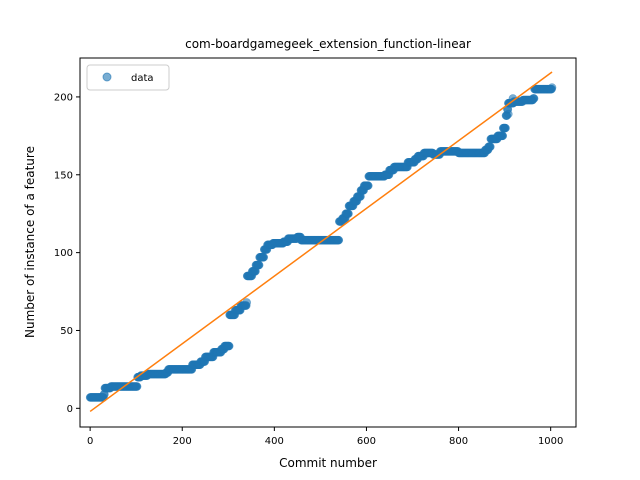 This screenshot has width=640, height=480. Describe the element at coordinates (142, 78) in the screenshot. I see `legend-entry-data: data` at that location.